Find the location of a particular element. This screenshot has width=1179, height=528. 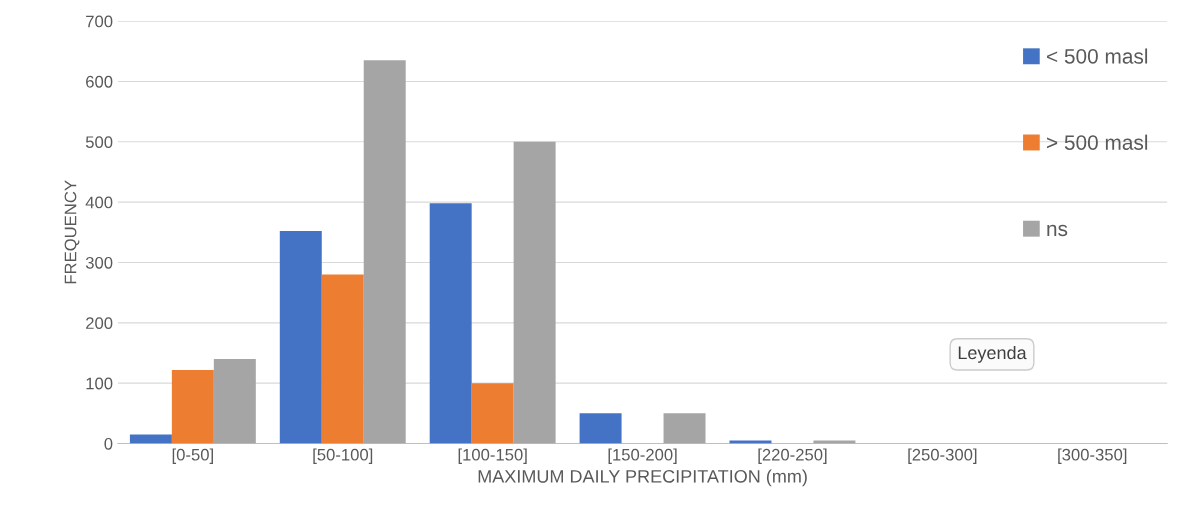

y-tick-label: 700 is located at coordinates (99, 21).